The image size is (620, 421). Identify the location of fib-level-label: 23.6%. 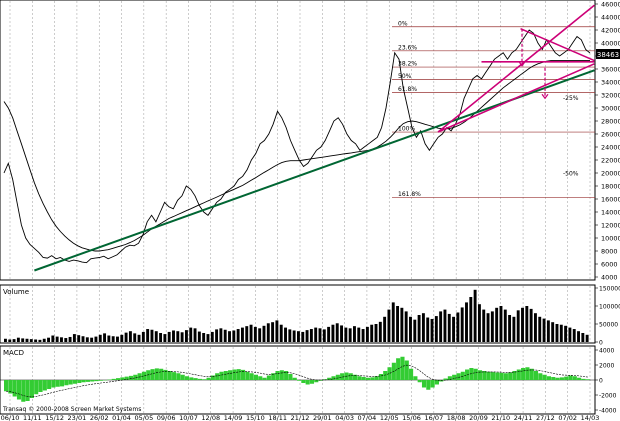
(407, 47).